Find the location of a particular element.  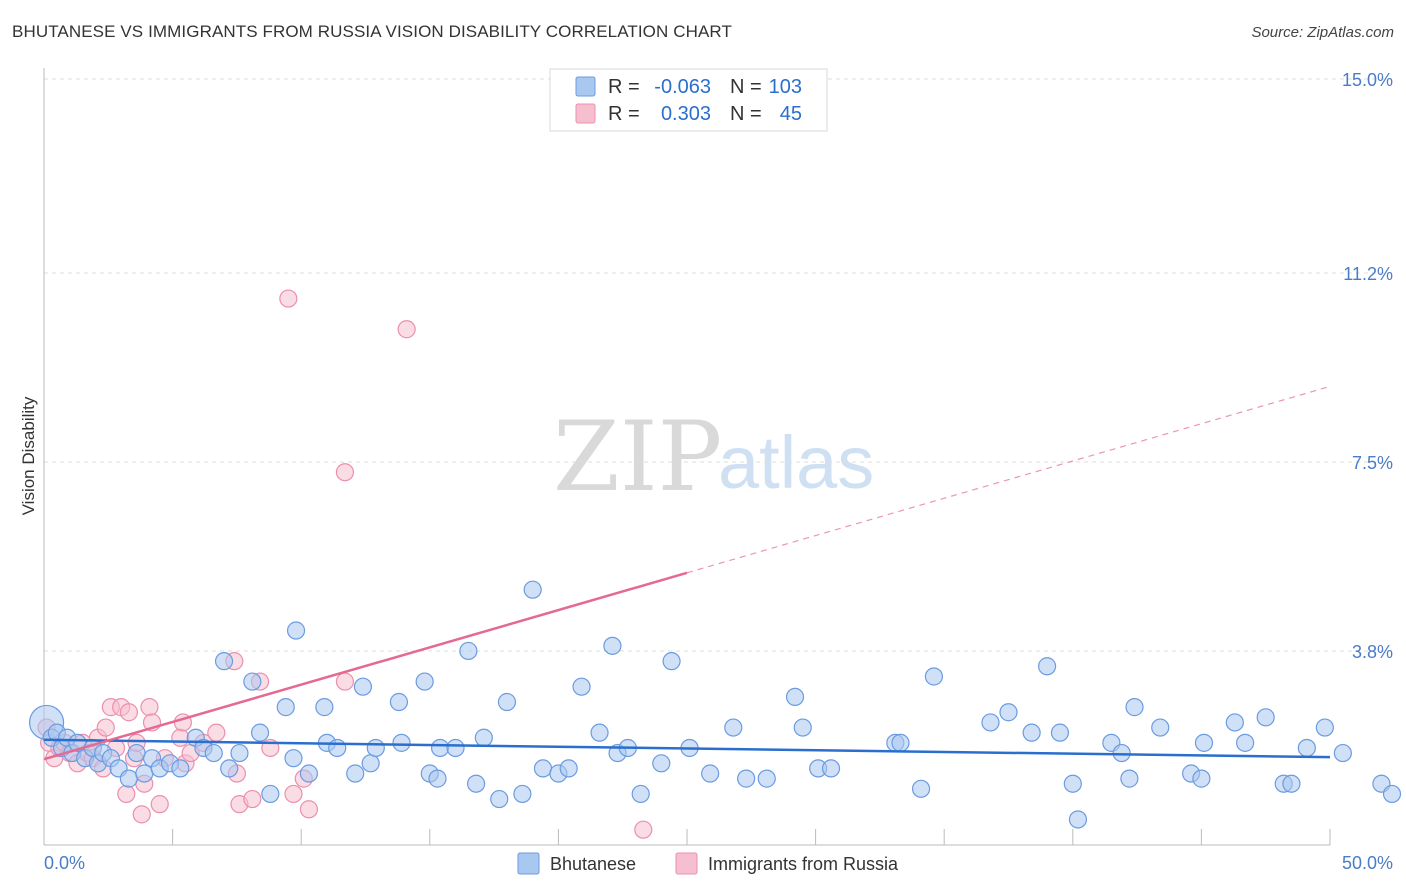

trend-line-russia-solid is located at coordinates (365, 666).